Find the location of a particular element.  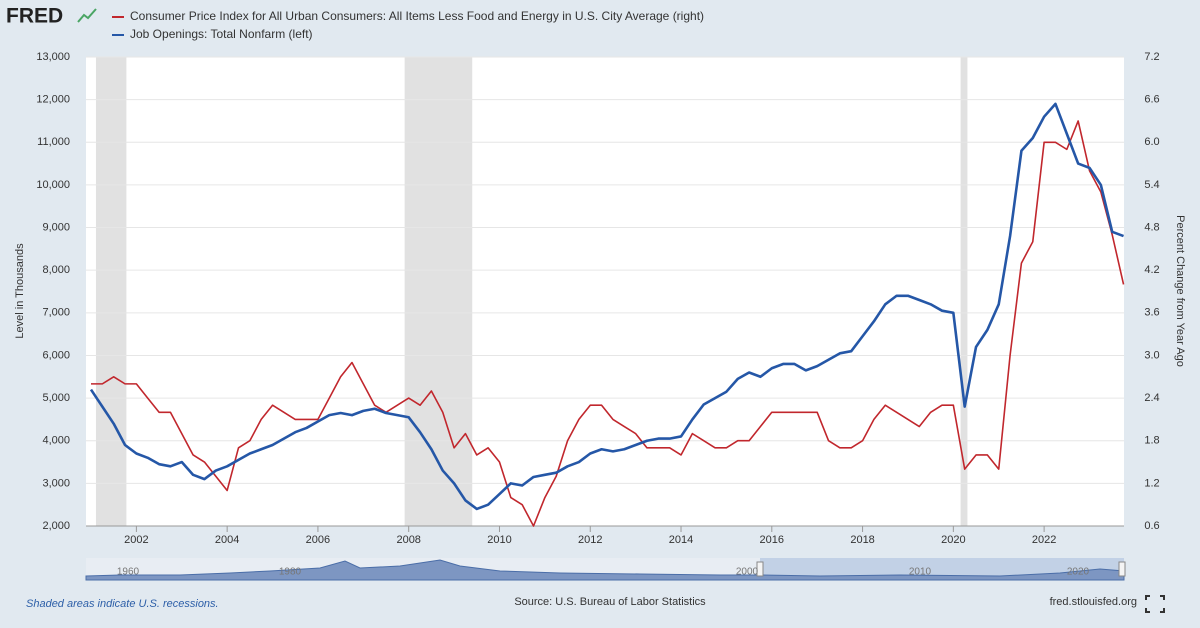

y2-tick-label: 2.4 is located at coordinates (1151, 398).